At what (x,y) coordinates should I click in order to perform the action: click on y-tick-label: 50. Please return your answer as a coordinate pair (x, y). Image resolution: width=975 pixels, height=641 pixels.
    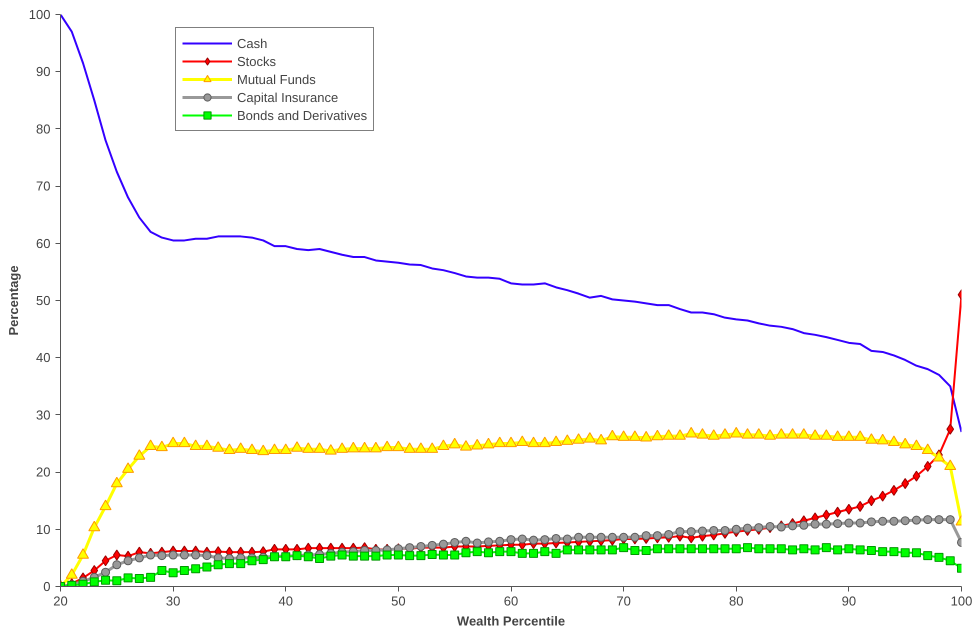
    Looking at the image, I should click on (43, 300).